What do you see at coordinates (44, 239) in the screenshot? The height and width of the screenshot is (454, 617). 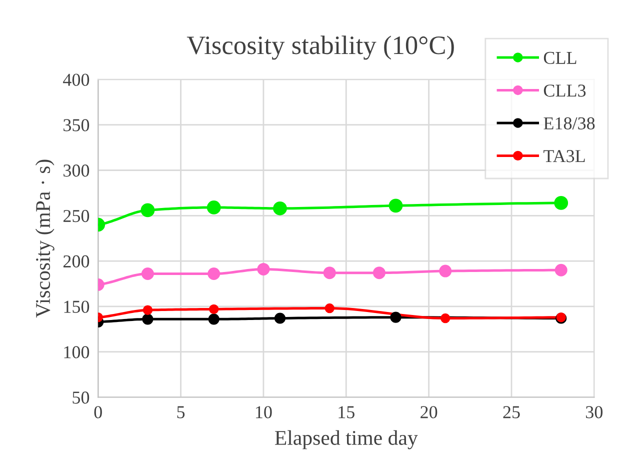 I see `y-axis-title: Viscosity (mPa · s)` at bounding box center [44, 239].